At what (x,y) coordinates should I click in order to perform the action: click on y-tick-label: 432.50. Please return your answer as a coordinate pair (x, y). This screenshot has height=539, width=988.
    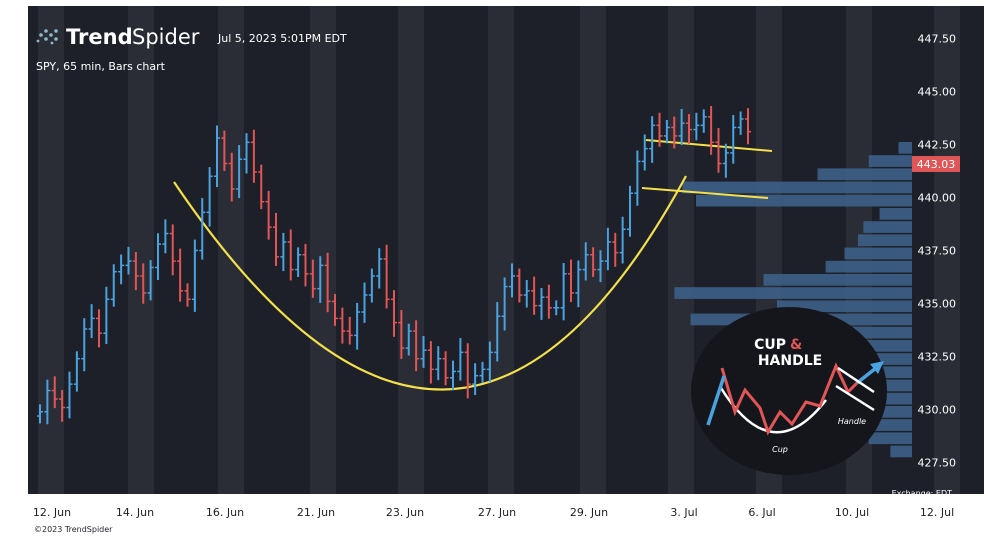
    Looking at the image, I should click on (937, 357).